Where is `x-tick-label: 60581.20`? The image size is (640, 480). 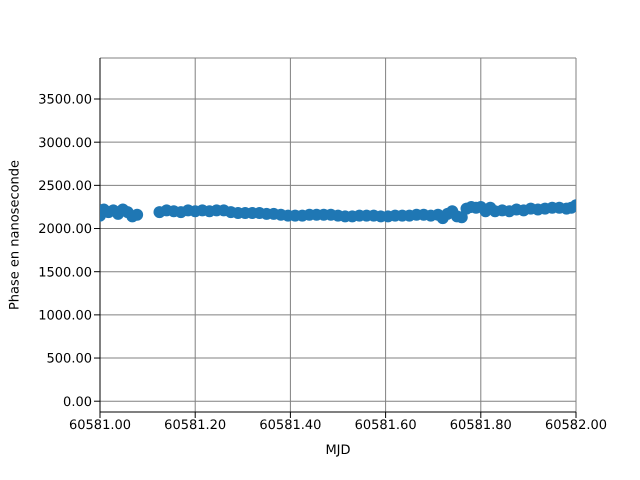
x-tick-label: 60581.20 is located at coordinates (195, 426).